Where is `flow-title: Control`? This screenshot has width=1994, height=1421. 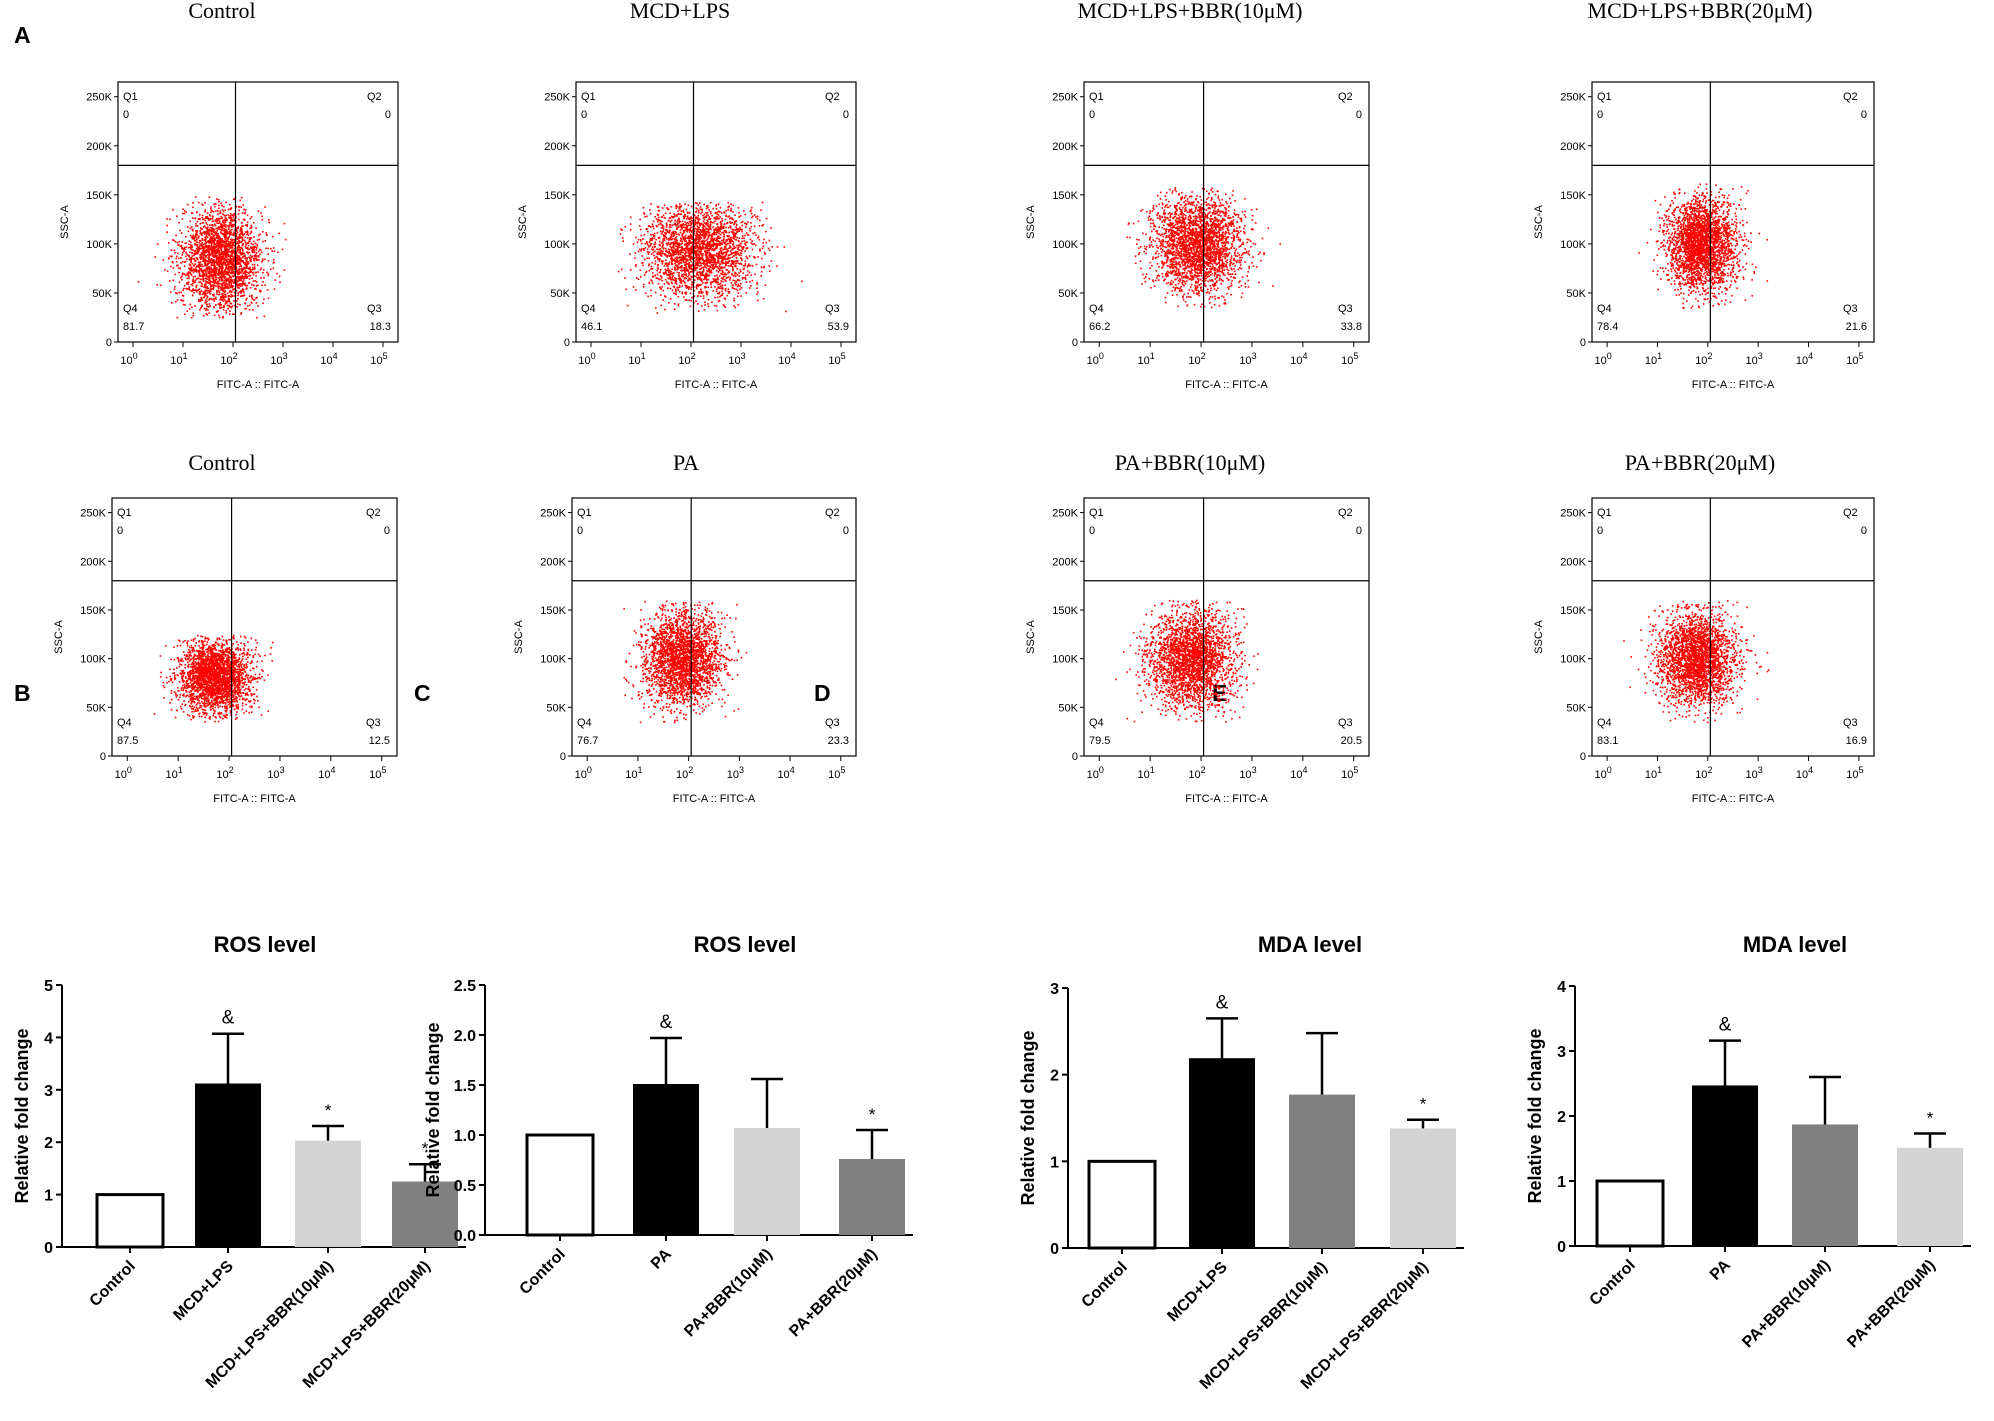
flow-title: Control is located at coordinates (221, 11).